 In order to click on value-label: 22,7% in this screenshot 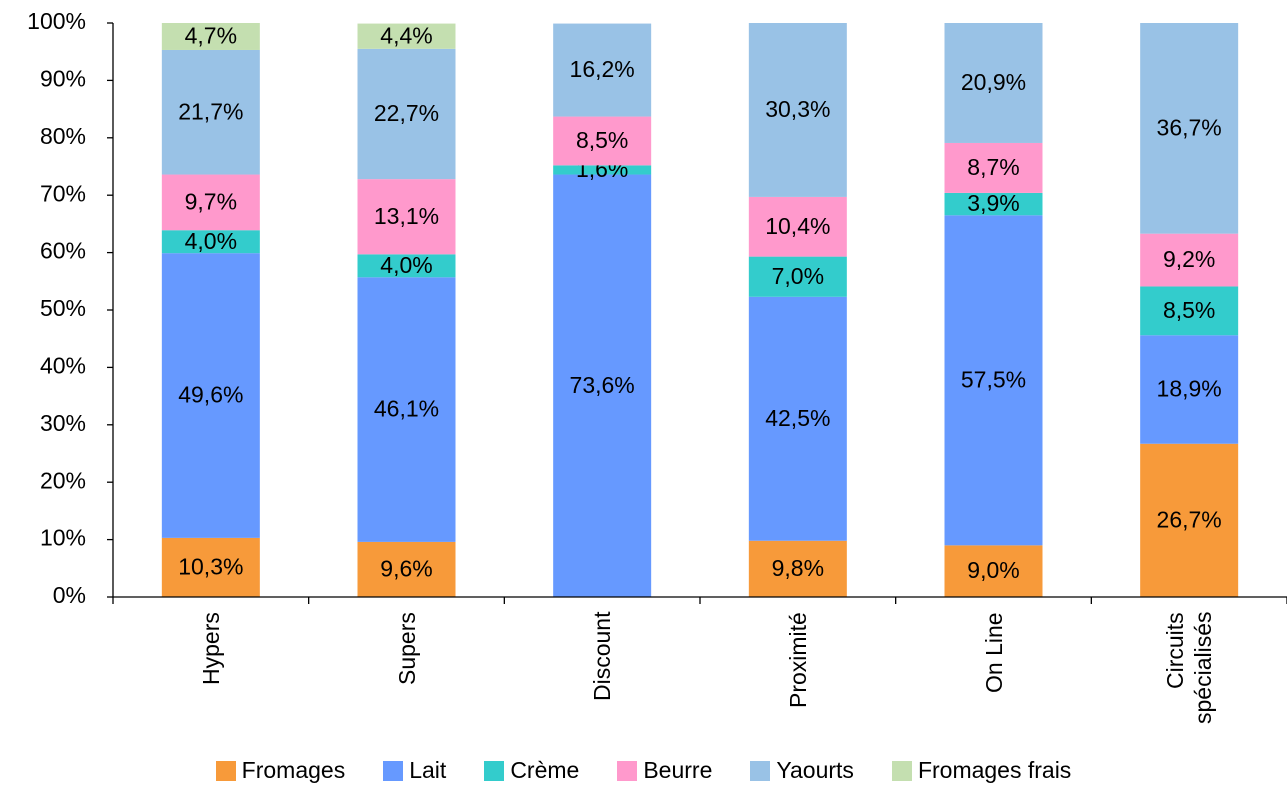, I will do `click(406, 113)`.